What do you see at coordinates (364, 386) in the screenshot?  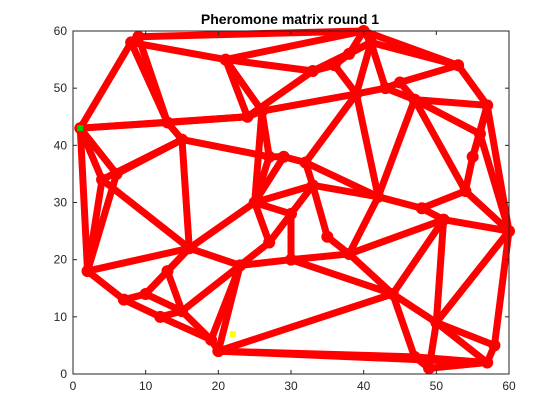 I see `x-tick-label: 40` at bounding box center [364, 386].